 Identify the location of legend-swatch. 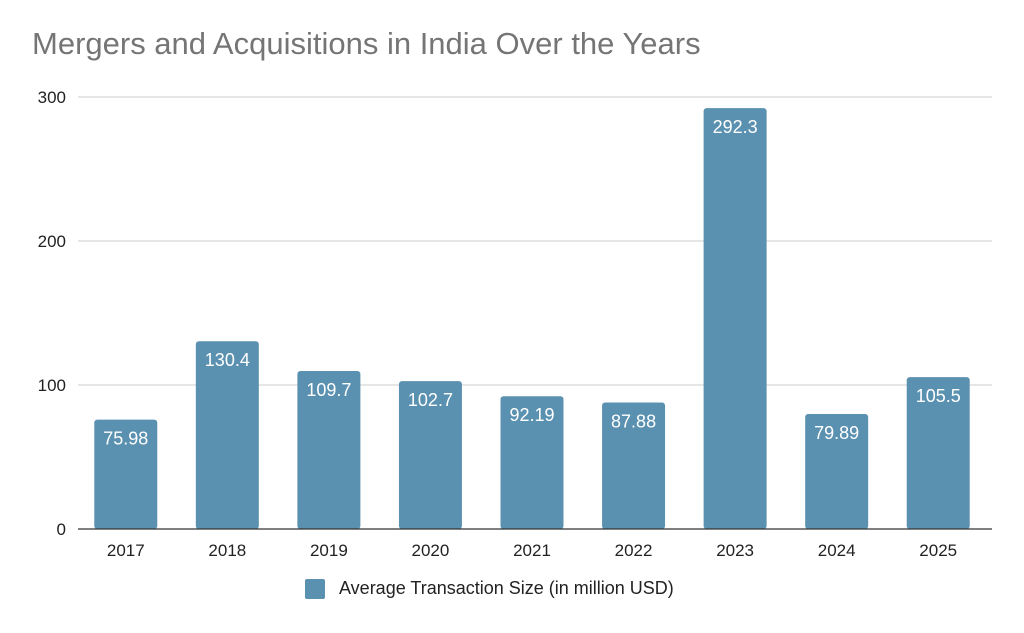
(315, 588).